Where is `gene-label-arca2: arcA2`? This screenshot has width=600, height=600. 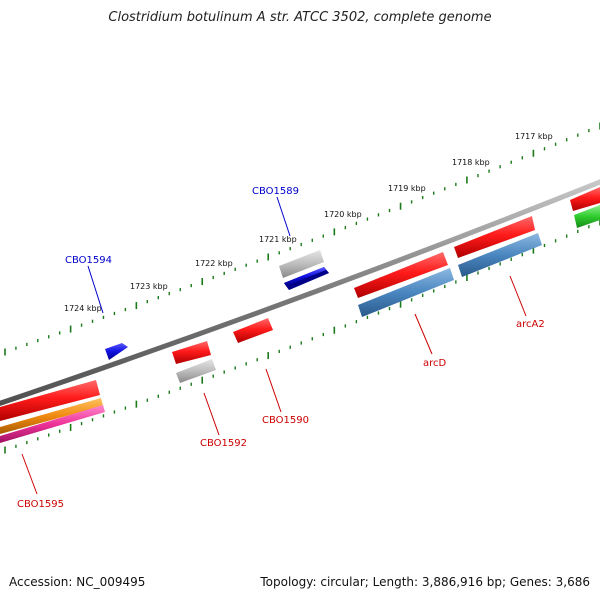 gene-label-arca2: arcA2 is located at coordinates (530, 324).